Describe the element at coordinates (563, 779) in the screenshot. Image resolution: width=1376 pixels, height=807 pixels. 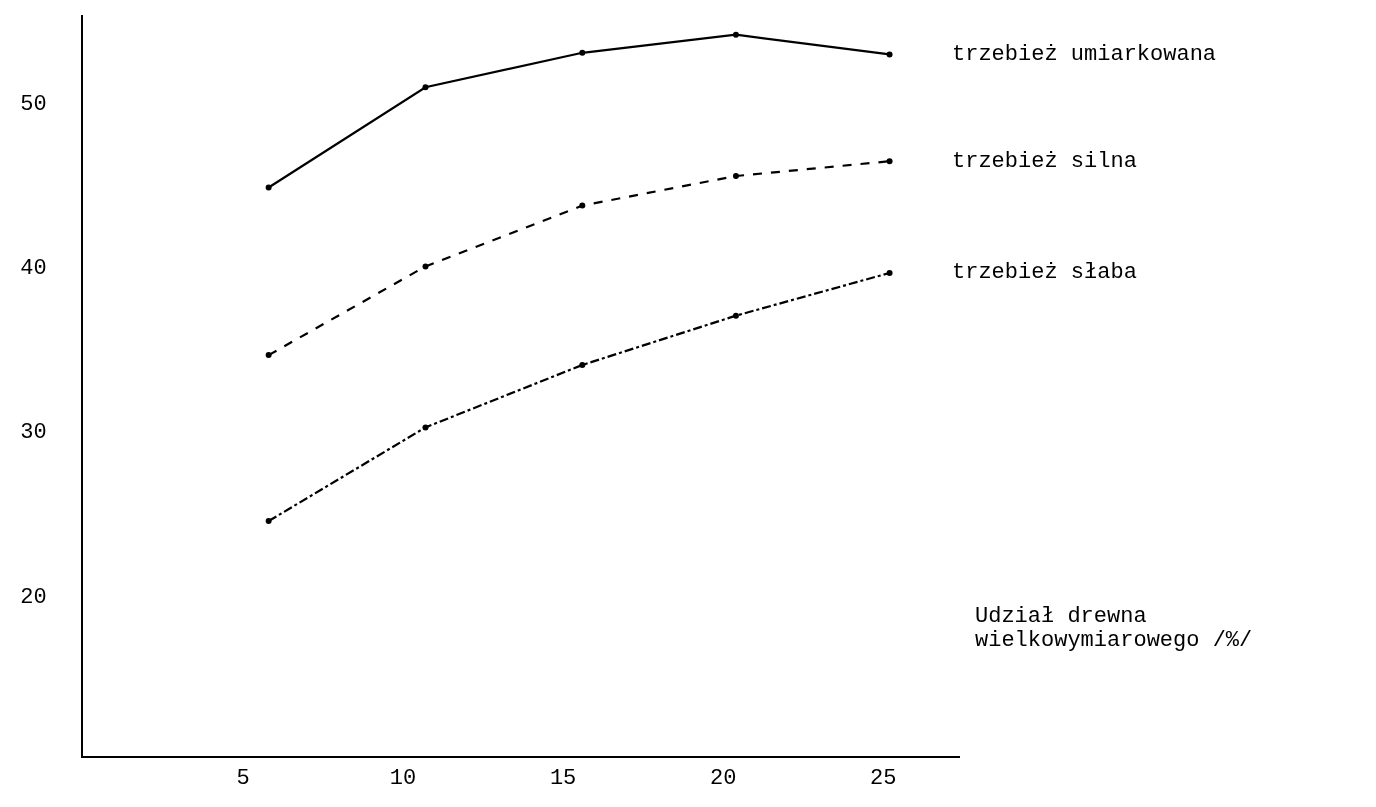
I see `x-tick-label: 15` at that location.